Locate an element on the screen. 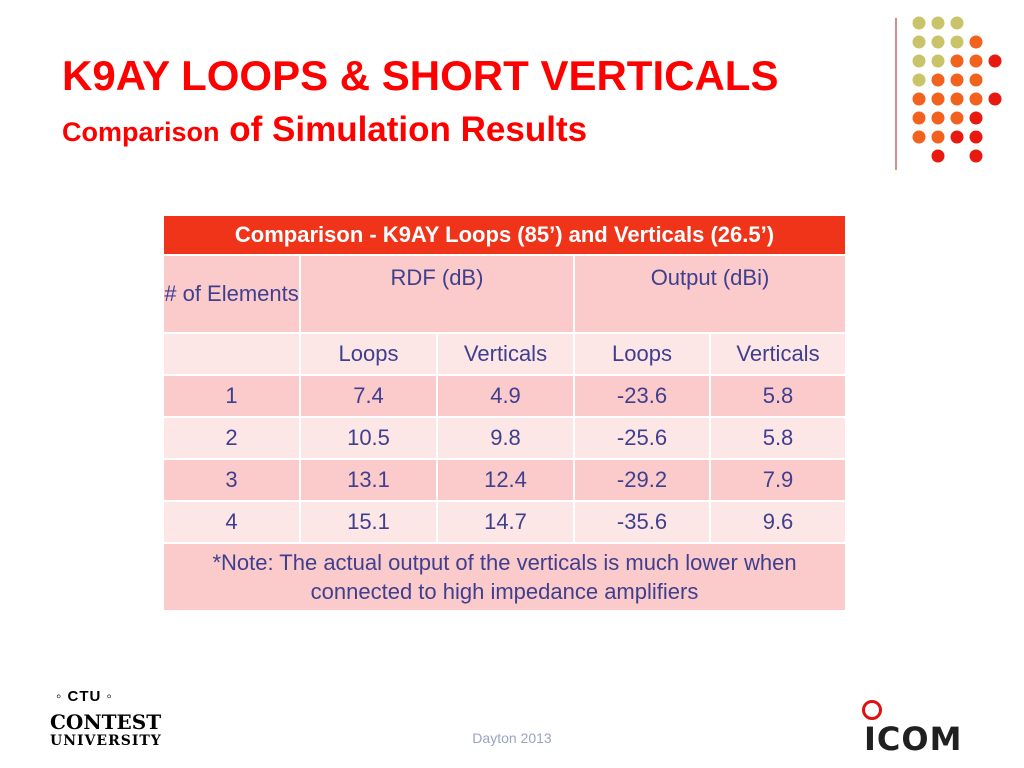 This screenshot has width=1024, height=768. subtitle-part-comparison: Comparison is located at coordinates (141, 132).